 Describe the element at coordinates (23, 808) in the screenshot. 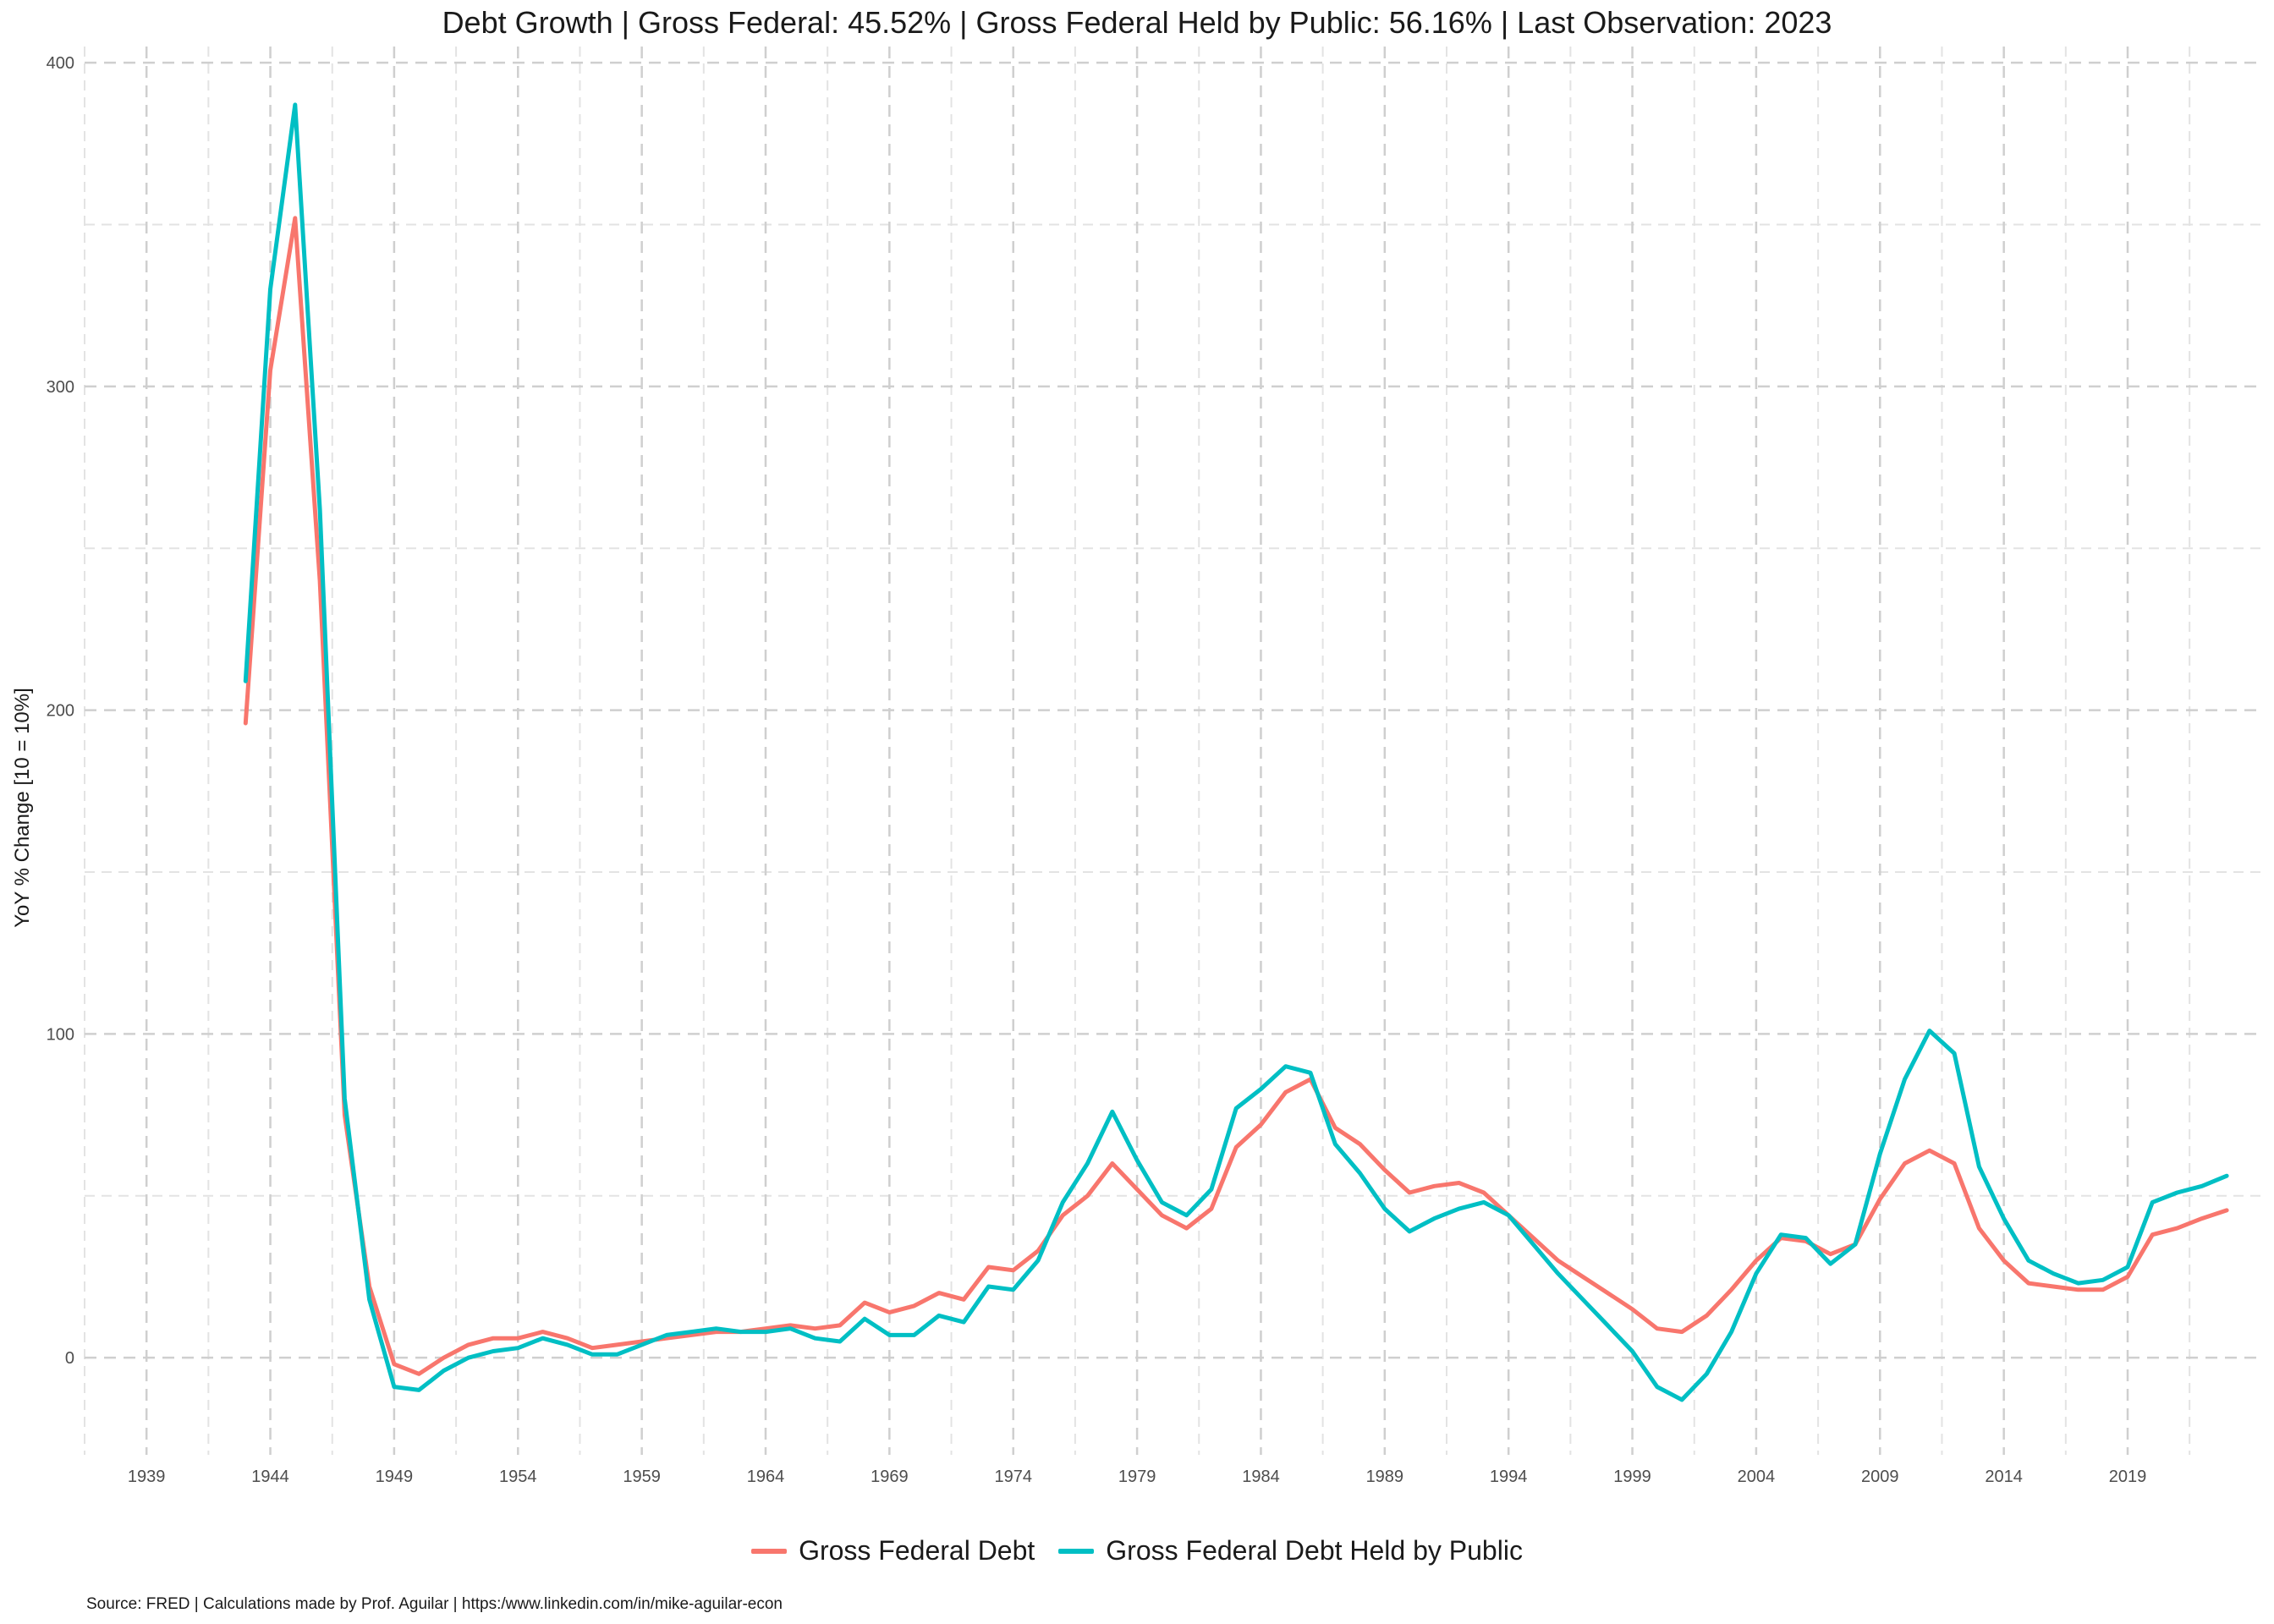

I see `y-axis-title: YoY % Change [10 = 10%]` at that location.